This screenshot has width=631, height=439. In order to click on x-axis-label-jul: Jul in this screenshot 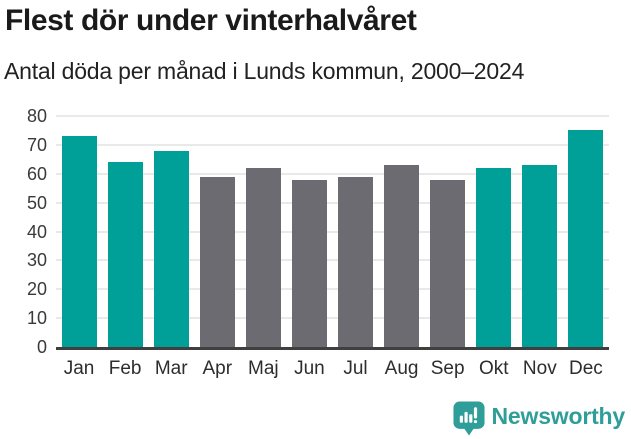, I will do `click(355, 368)`.